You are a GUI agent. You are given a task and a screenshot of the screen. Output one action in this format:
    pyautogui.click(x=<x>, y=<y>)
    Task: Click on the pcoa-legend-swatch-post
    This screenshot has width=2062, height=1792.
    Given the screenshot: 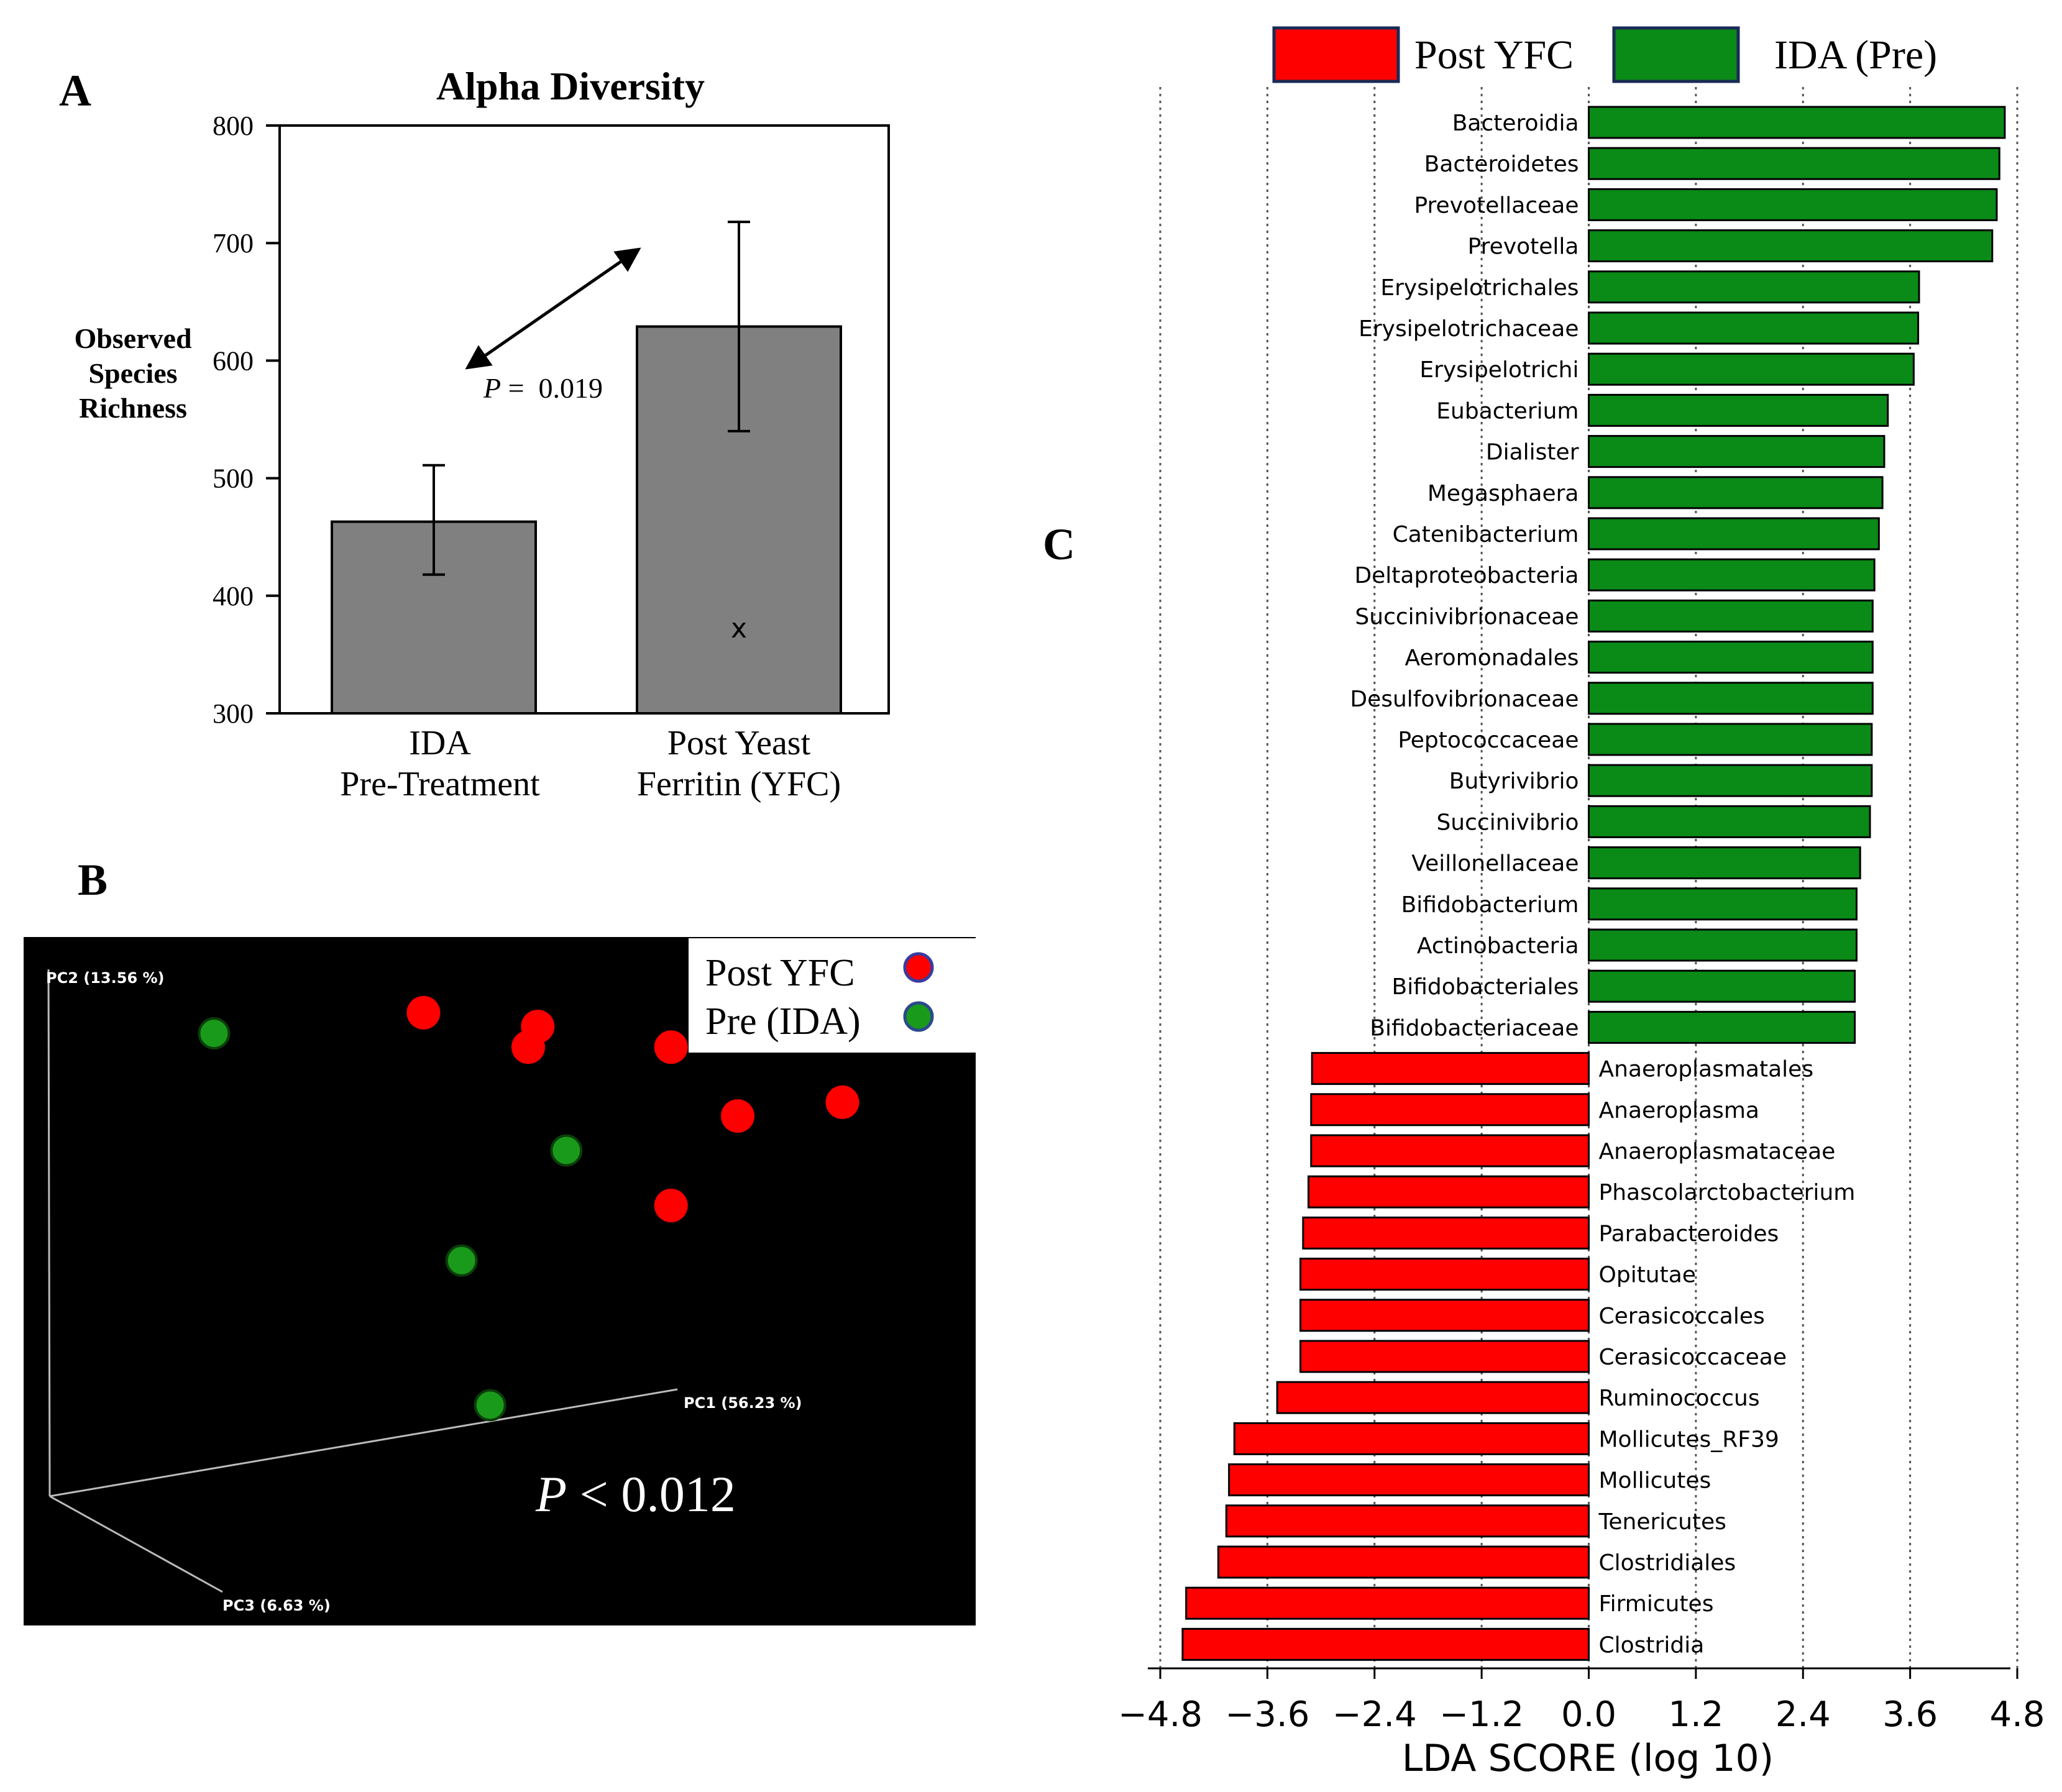 What is the action you would take?
    pyautogui.click(x=918, y=967)
    